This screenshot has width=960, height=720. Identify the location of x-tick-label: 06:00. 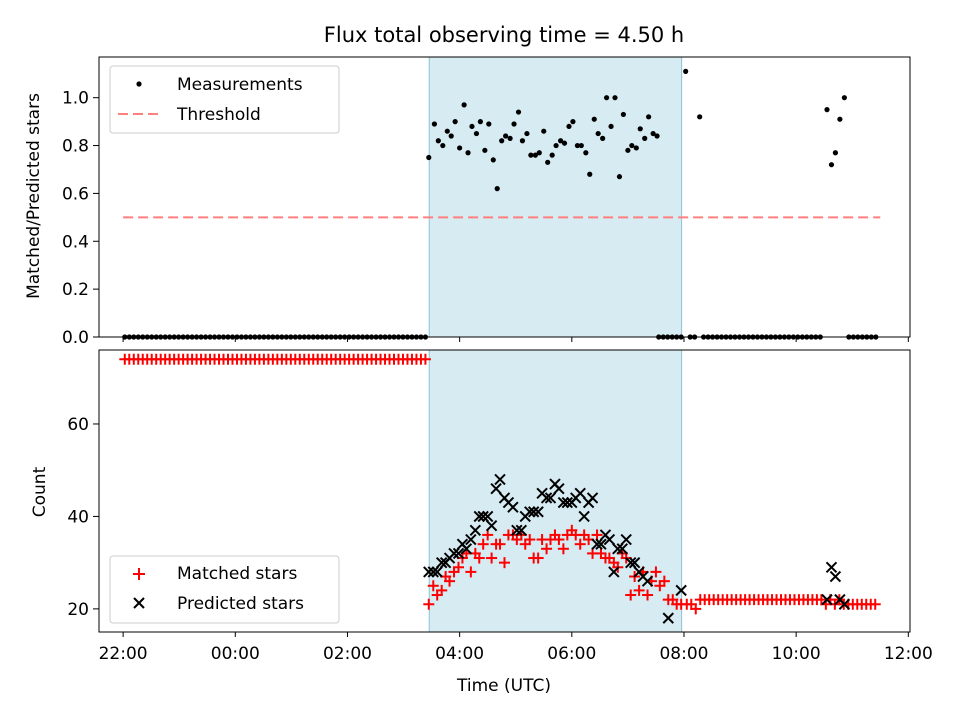
(571, 654).